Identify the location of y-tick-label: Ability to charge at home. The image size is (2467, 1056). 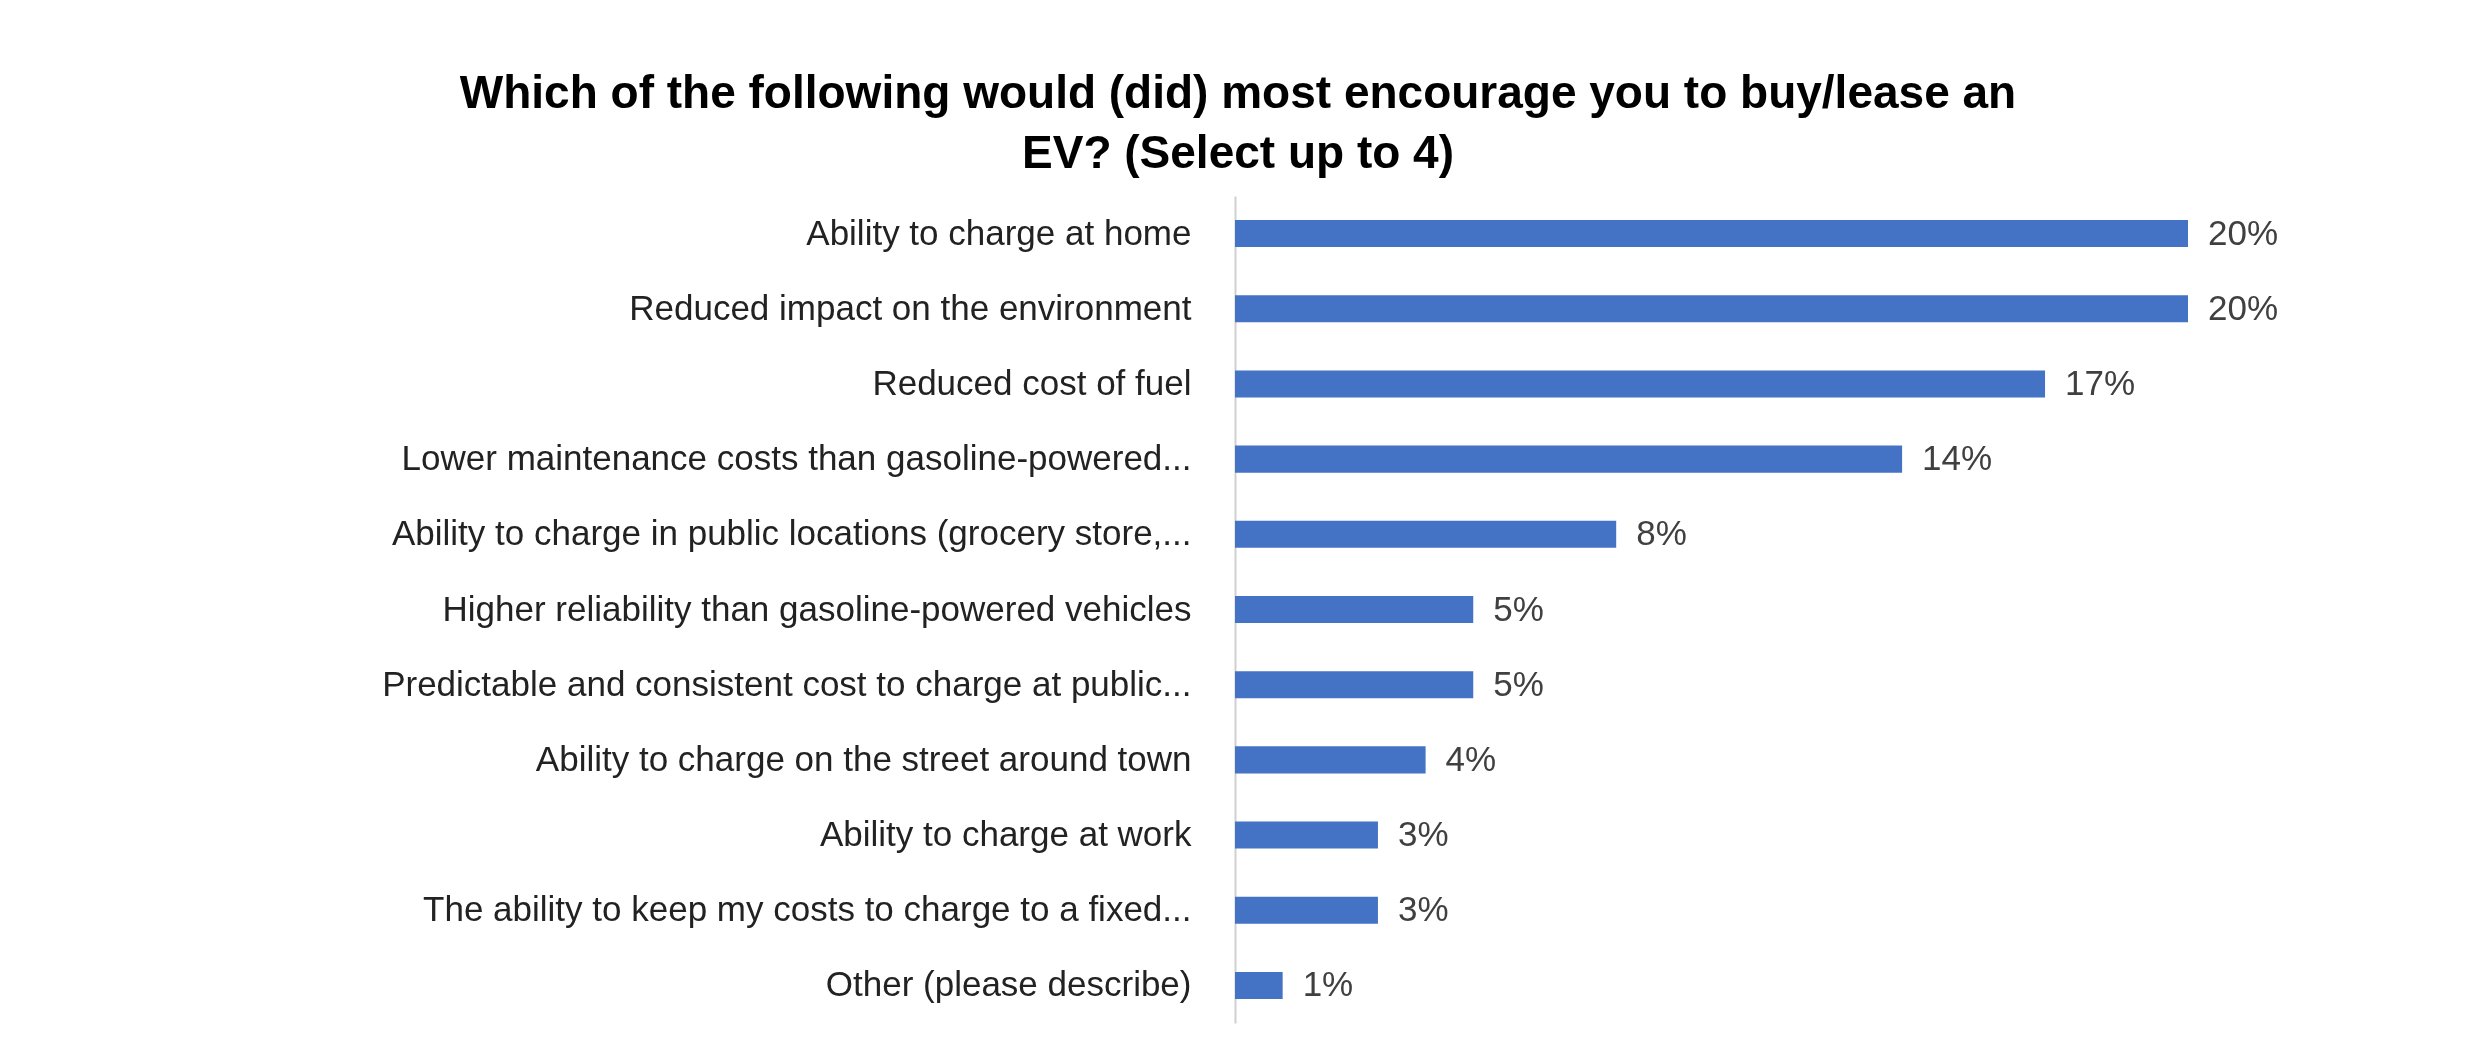
(999, 232).